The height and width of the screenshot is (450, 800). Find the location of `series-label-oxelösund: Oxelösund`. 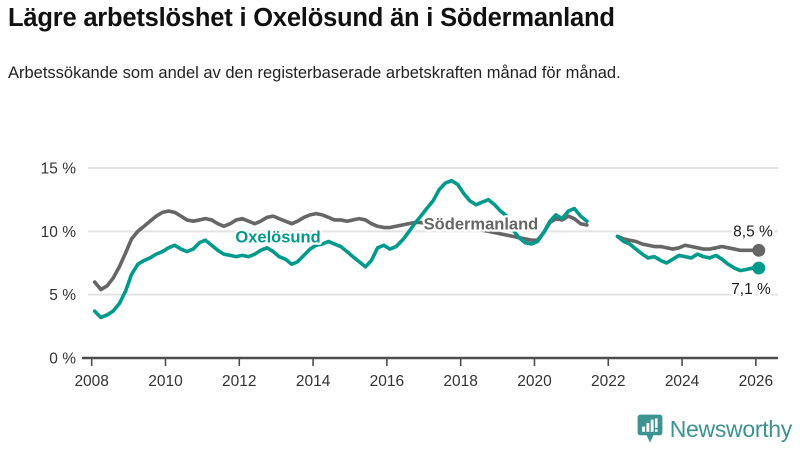

series-label-oxelösund: Oxelösund is located at coordinates (277, 238).